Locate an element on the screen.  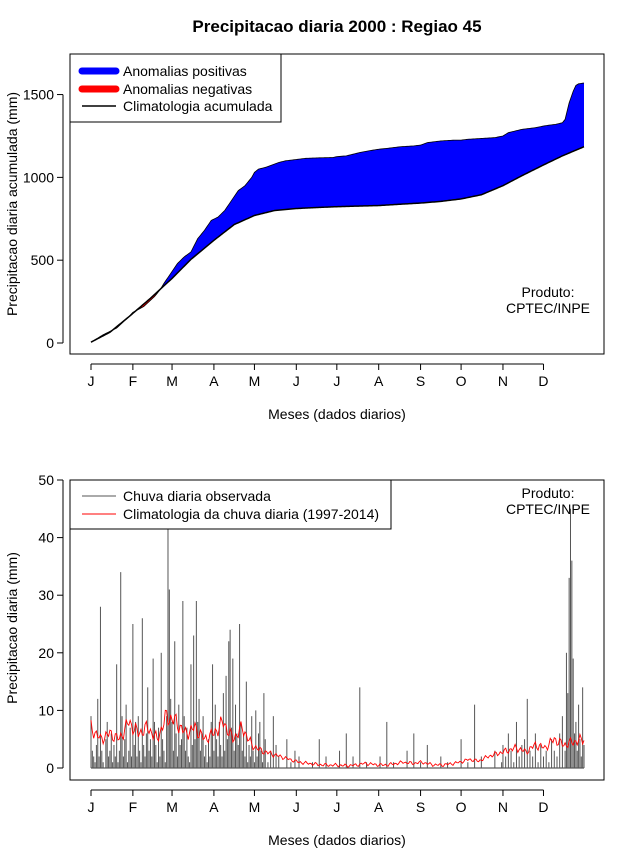
y-tick-label: 500 is located at coordinates (43, 260).